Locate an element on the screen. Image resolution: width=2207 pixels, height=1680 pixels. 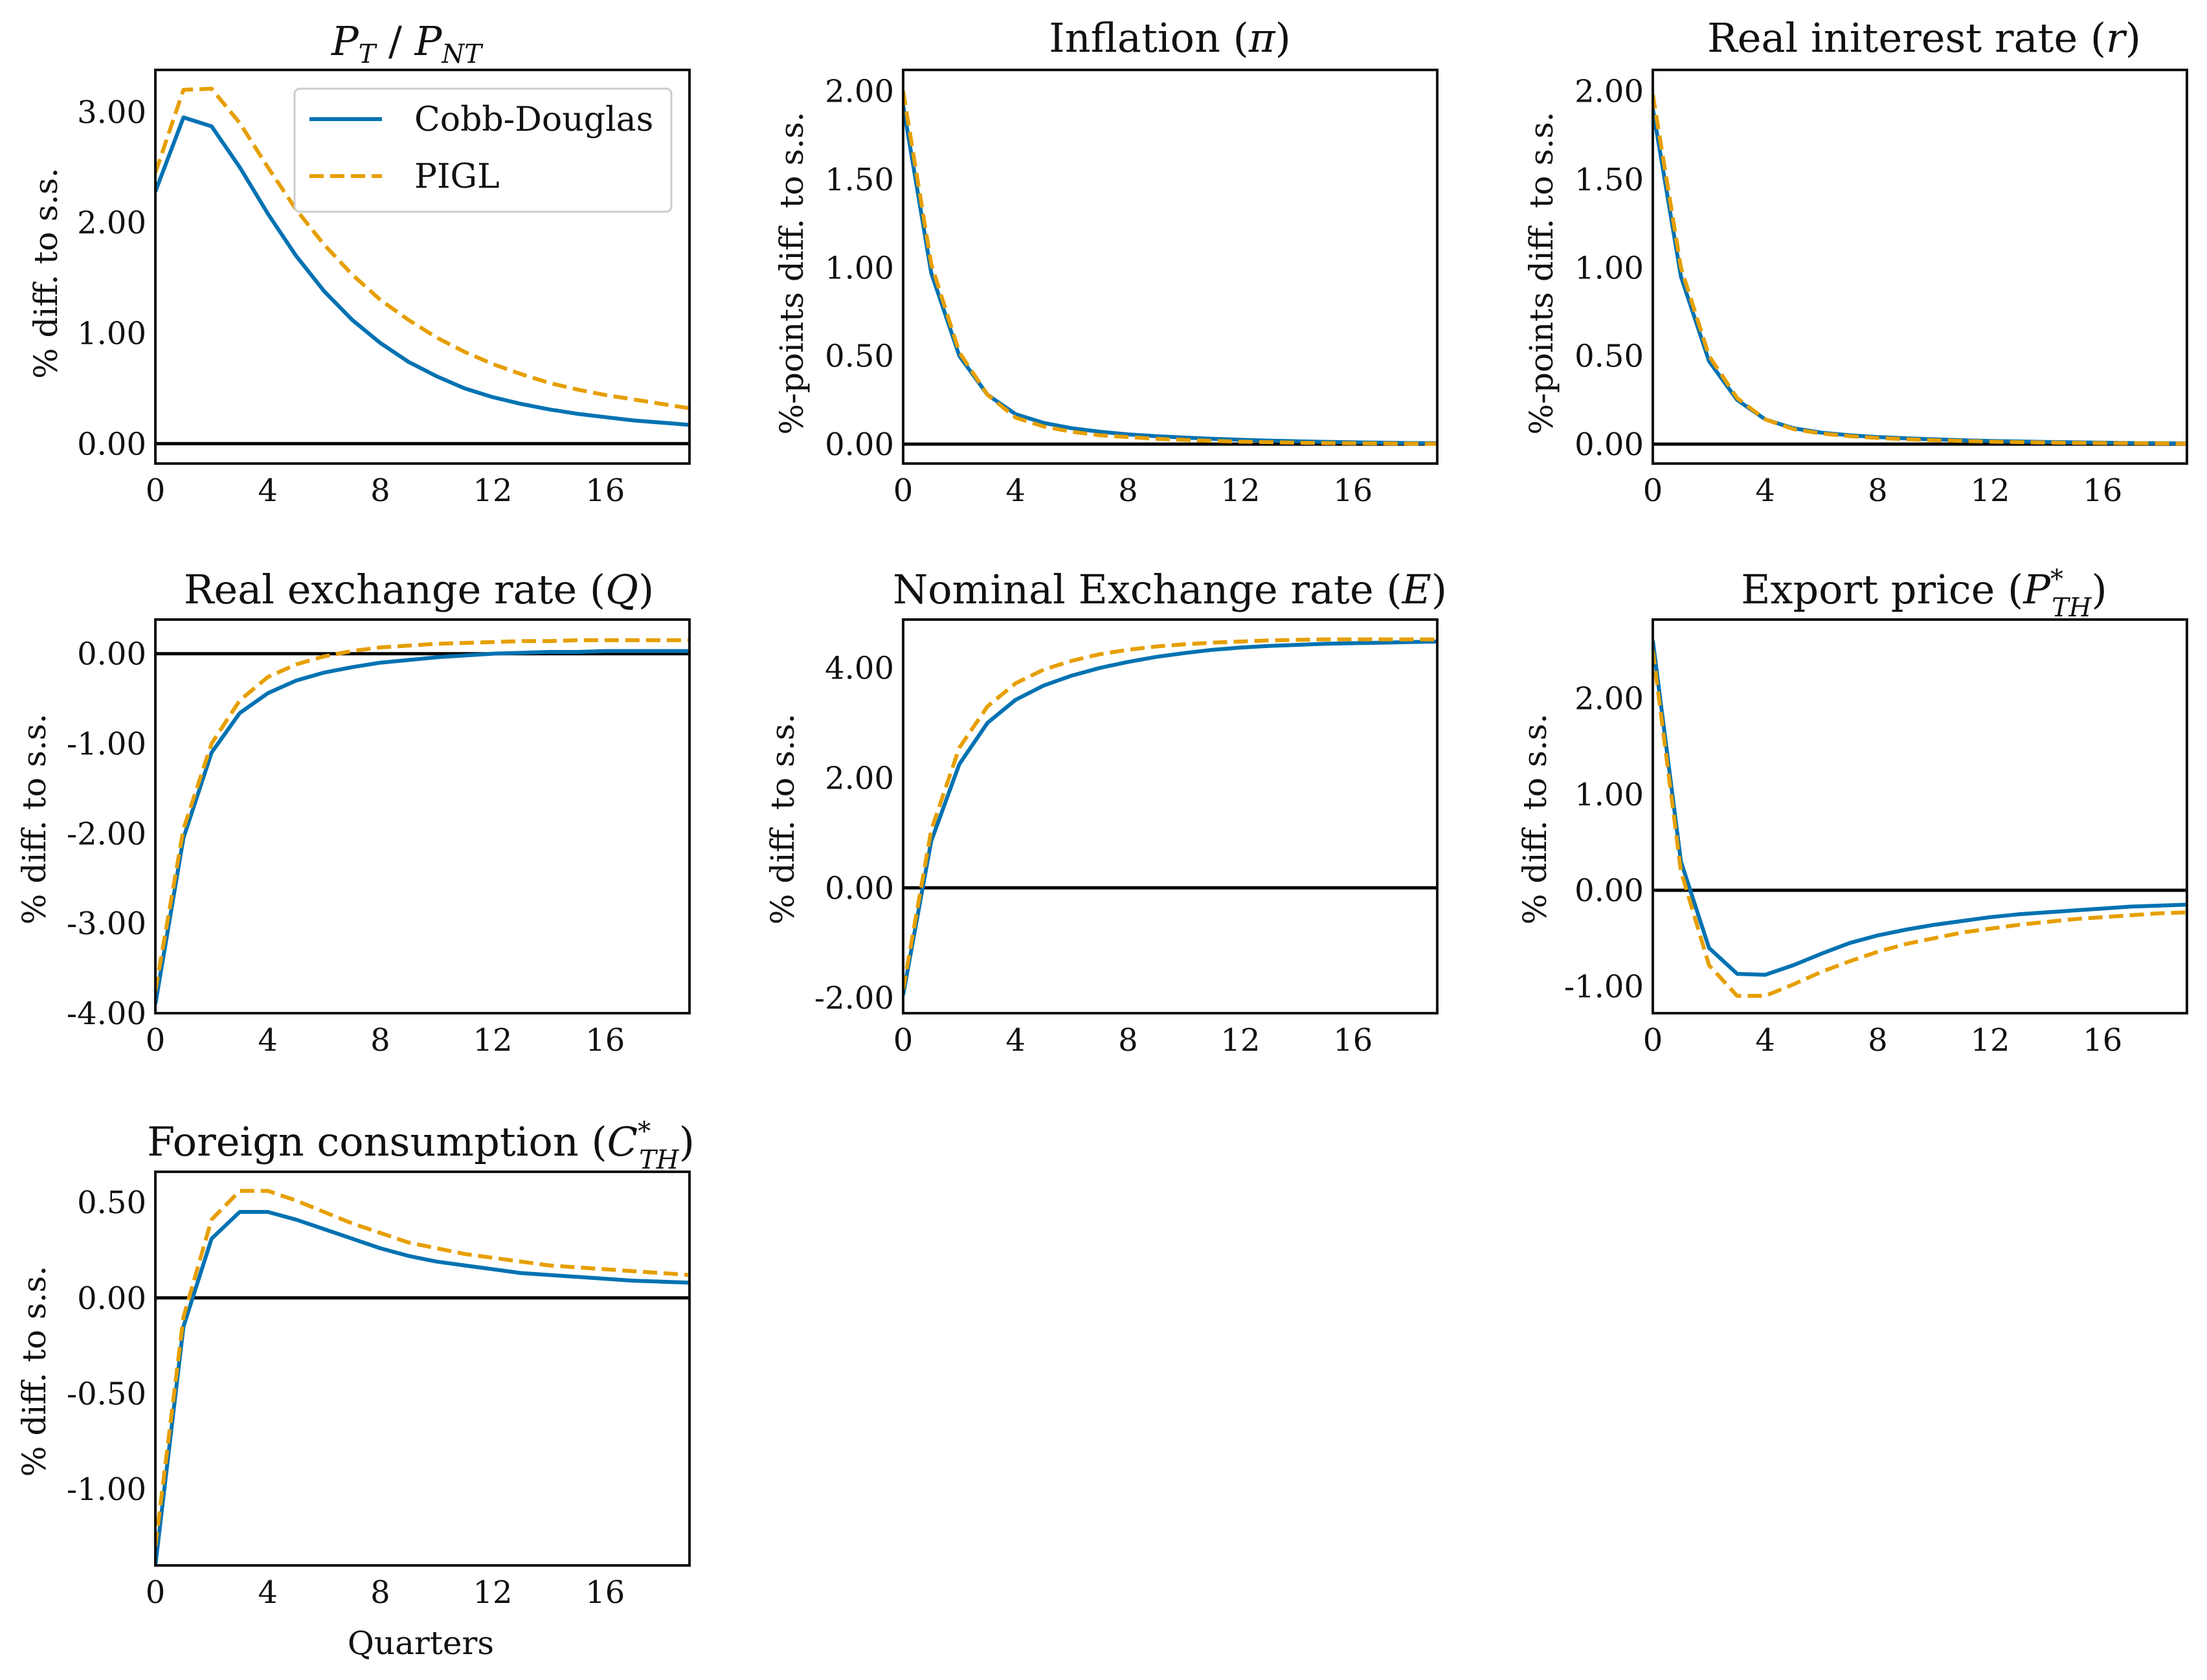
legend-box is located at coordinates (483, 150).